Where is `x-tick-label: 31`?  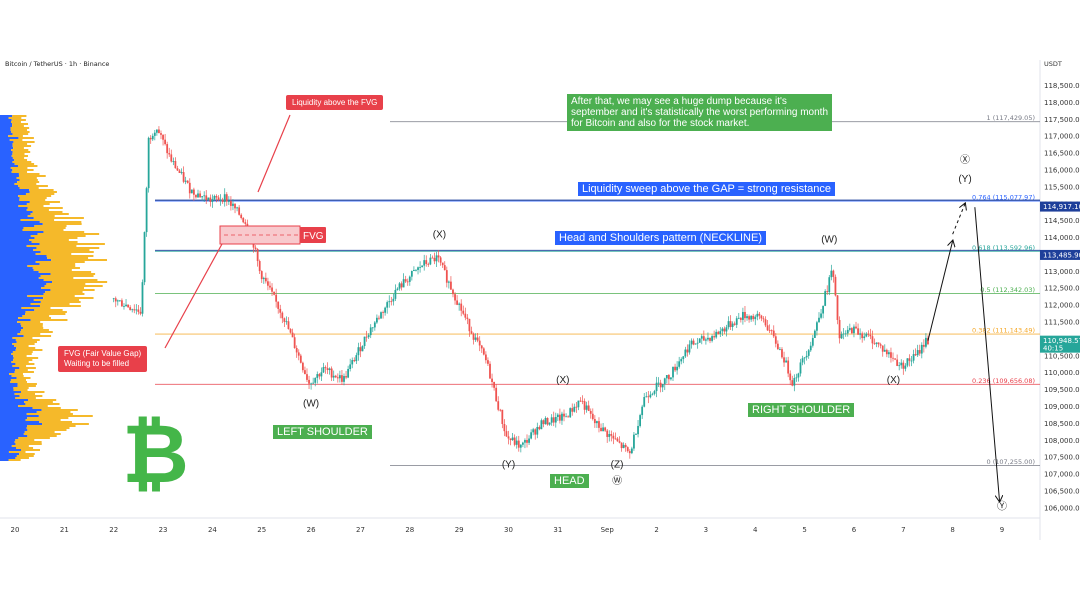 x-tick-label: 31 is located at coordinates (557, 530).